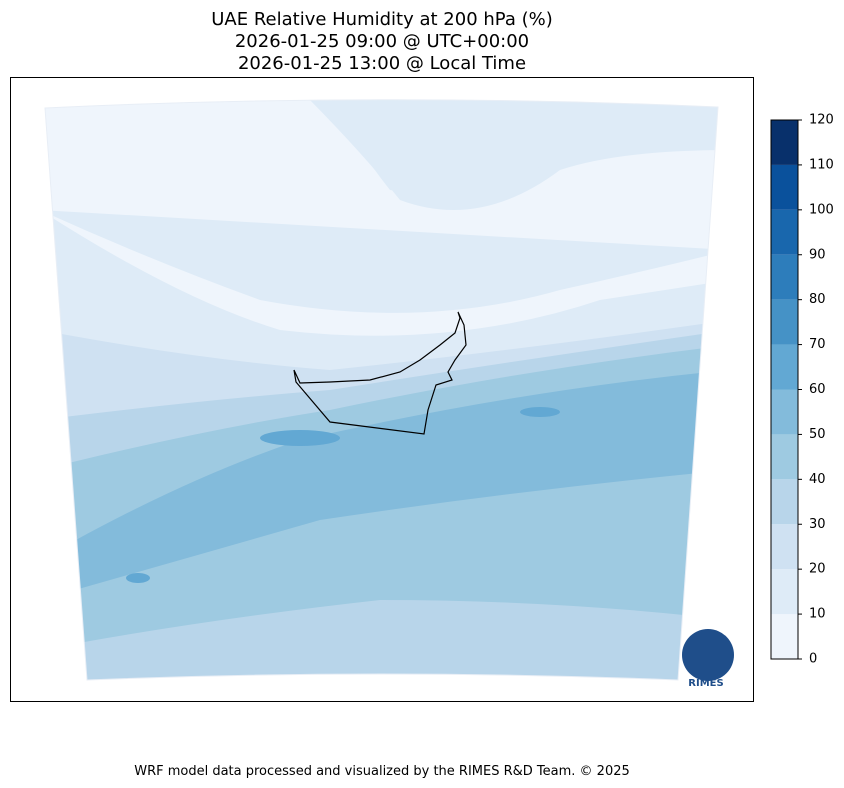 Image resolution: width=844 pixels, height=788 pixels. I want to click on logo-text: RIMES, so click(705, 683).